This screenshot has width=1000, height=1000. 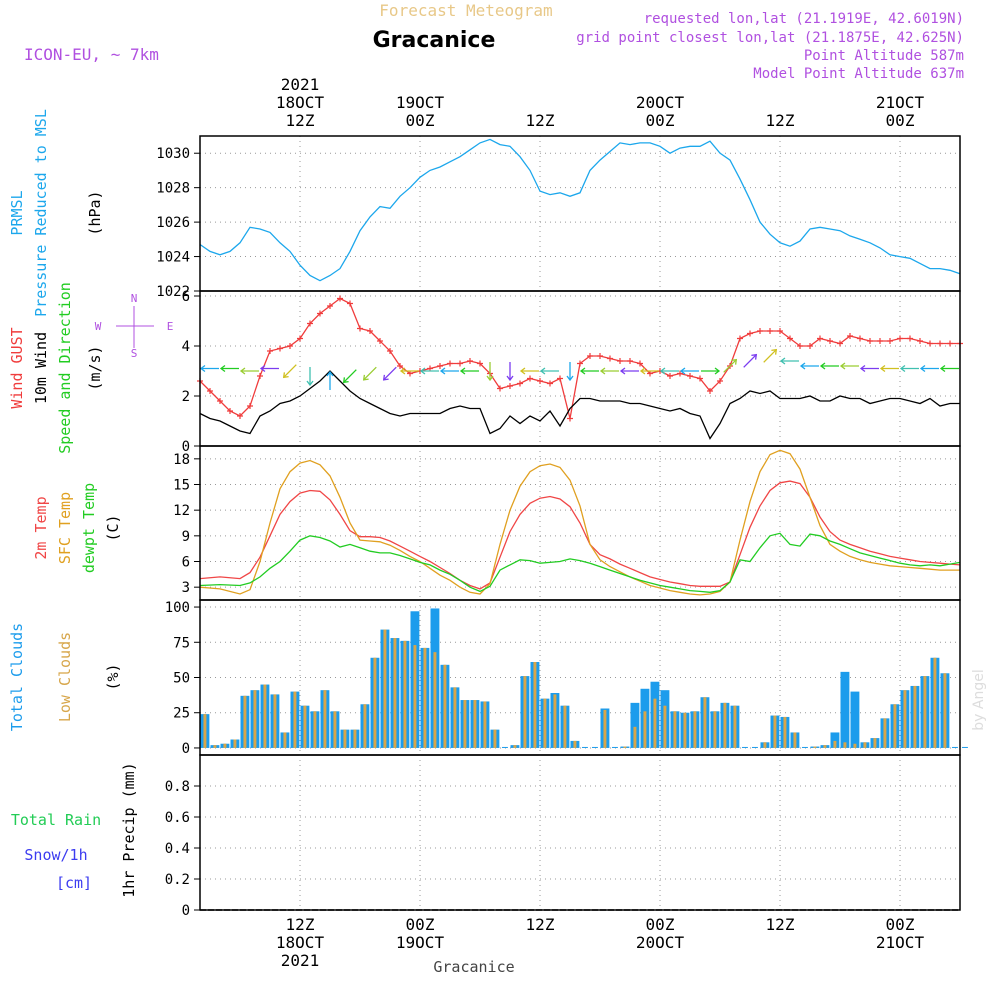 What do you see at coordinates (804, 19) in the screenshot?
I see `requested-coords: requested lon,lat (21.1919E, 42.6019N)` at bounding box center [804, 19].